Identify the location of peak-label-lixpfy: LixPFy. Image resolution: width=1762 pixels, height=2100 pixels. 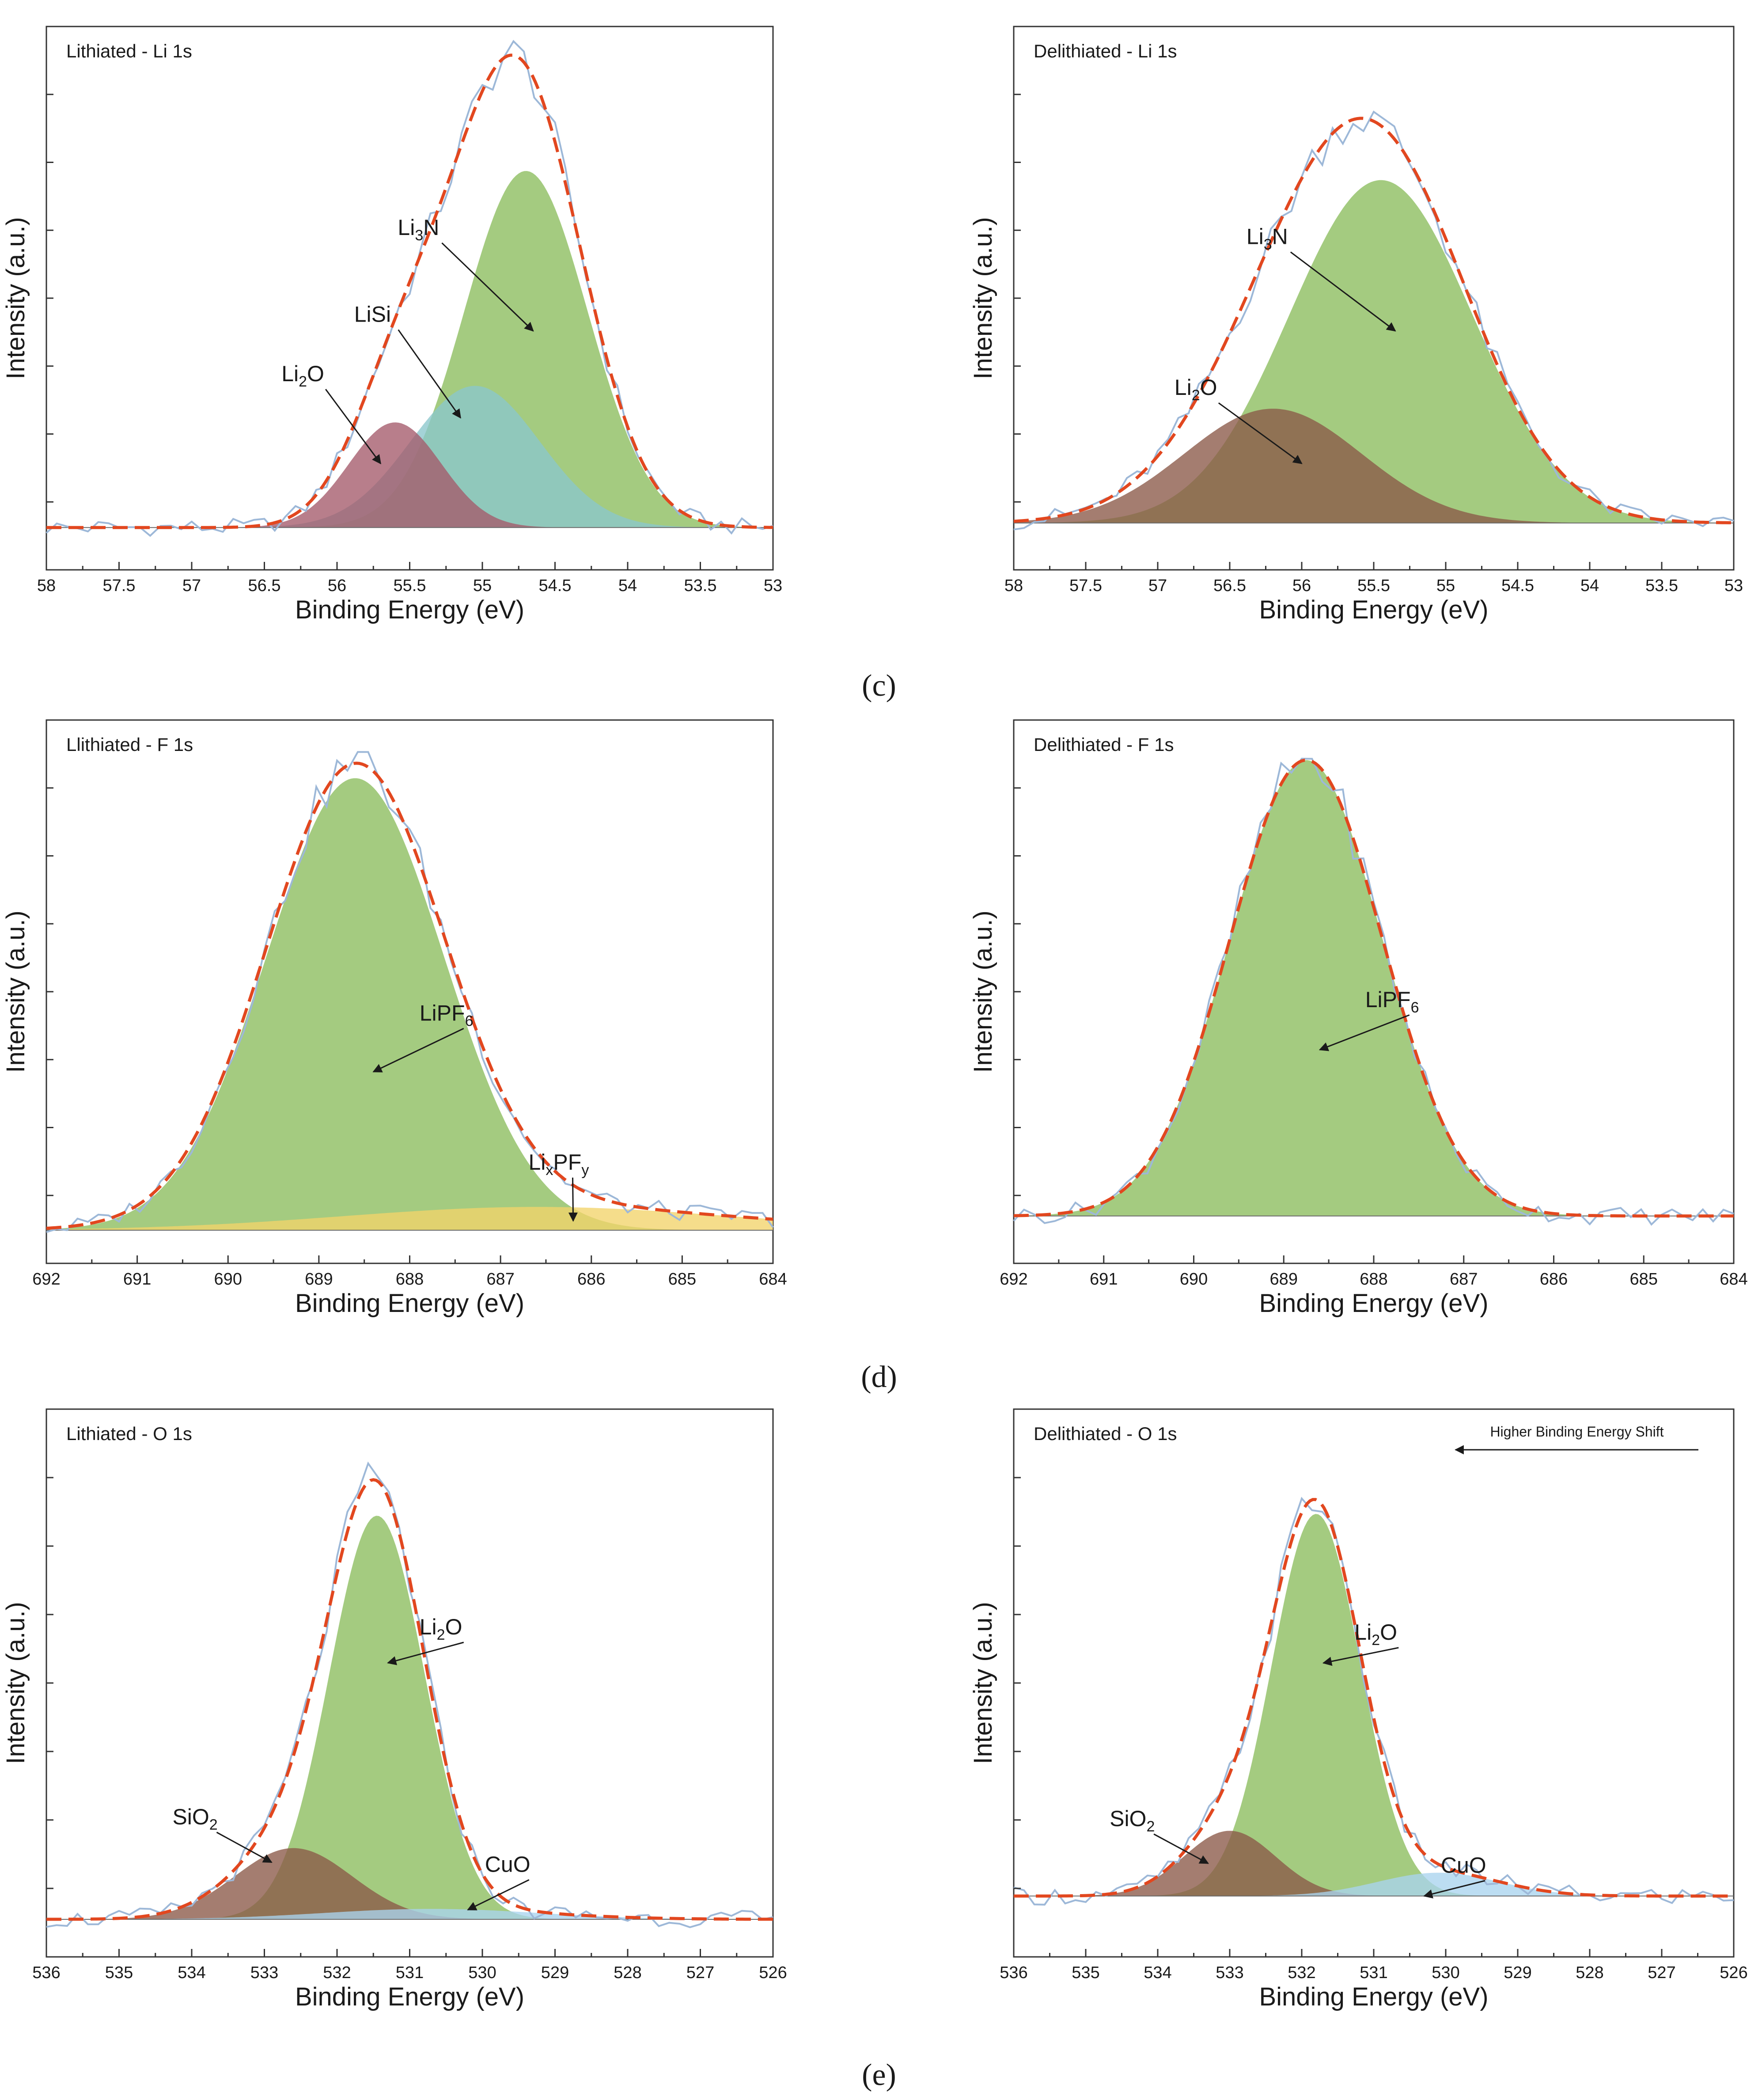
(559, 1165).